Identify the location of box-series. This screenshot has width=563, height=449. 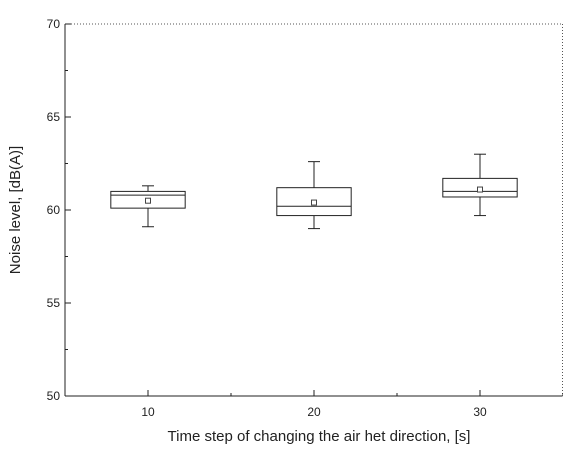
(314, 191).